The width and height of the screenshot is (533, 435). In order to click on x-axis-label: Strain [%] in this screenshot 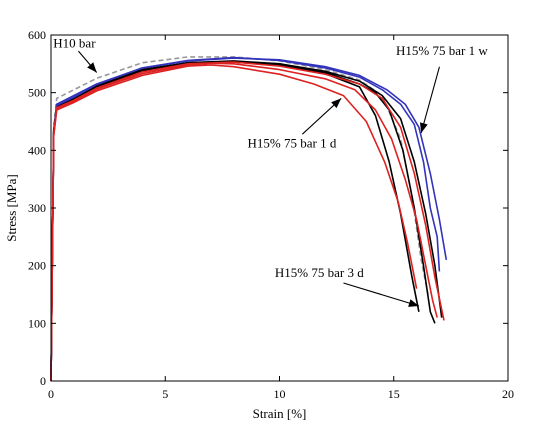, I will do `click(280, 413)`.